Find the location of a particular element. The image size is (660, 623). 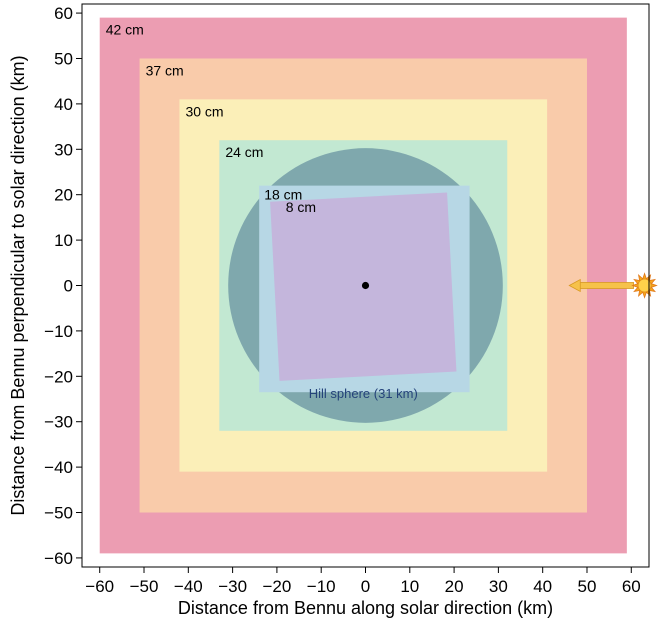

sun-icon is located at coordinates (644, 285).